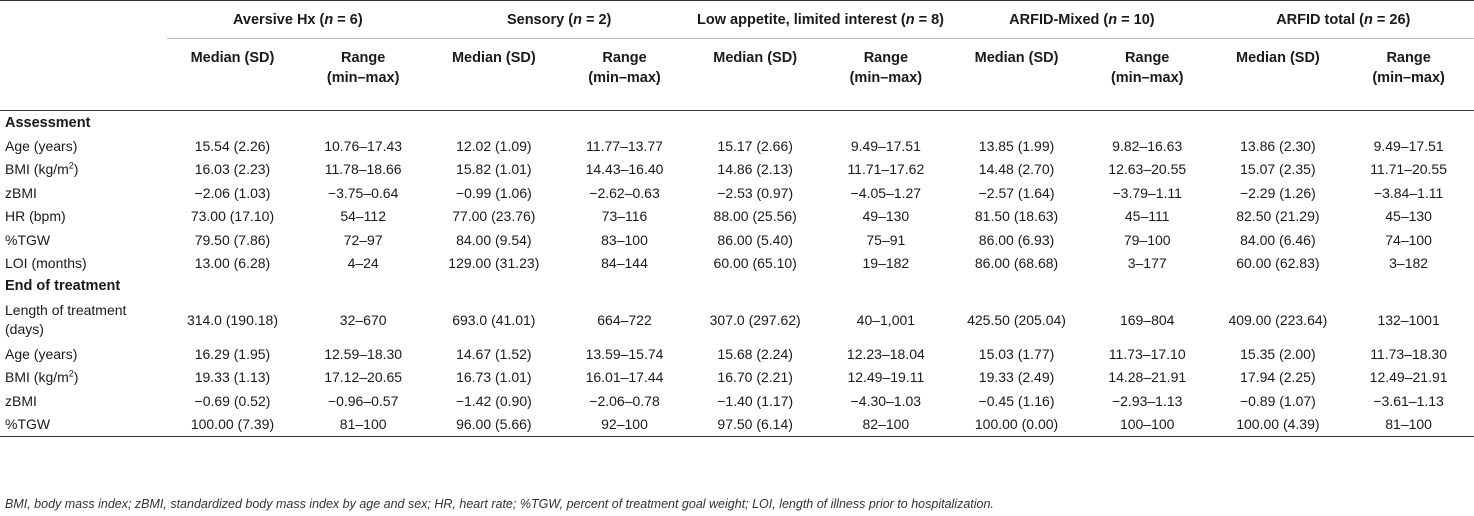 The image size is (1474, 516). Describe the element at coordinates (755, 377) in the screenshot. I see `table-cell: 16.70 (2.21)` at that location.